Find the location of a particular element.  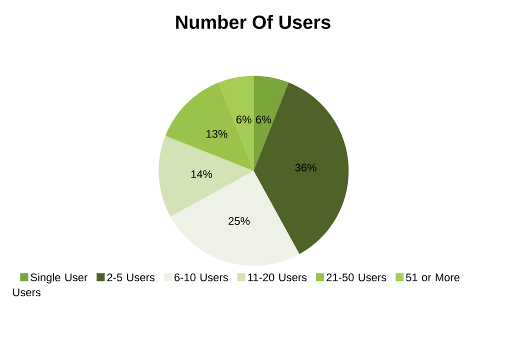

category-label: 51 or More is located at coordinates (433, 278).